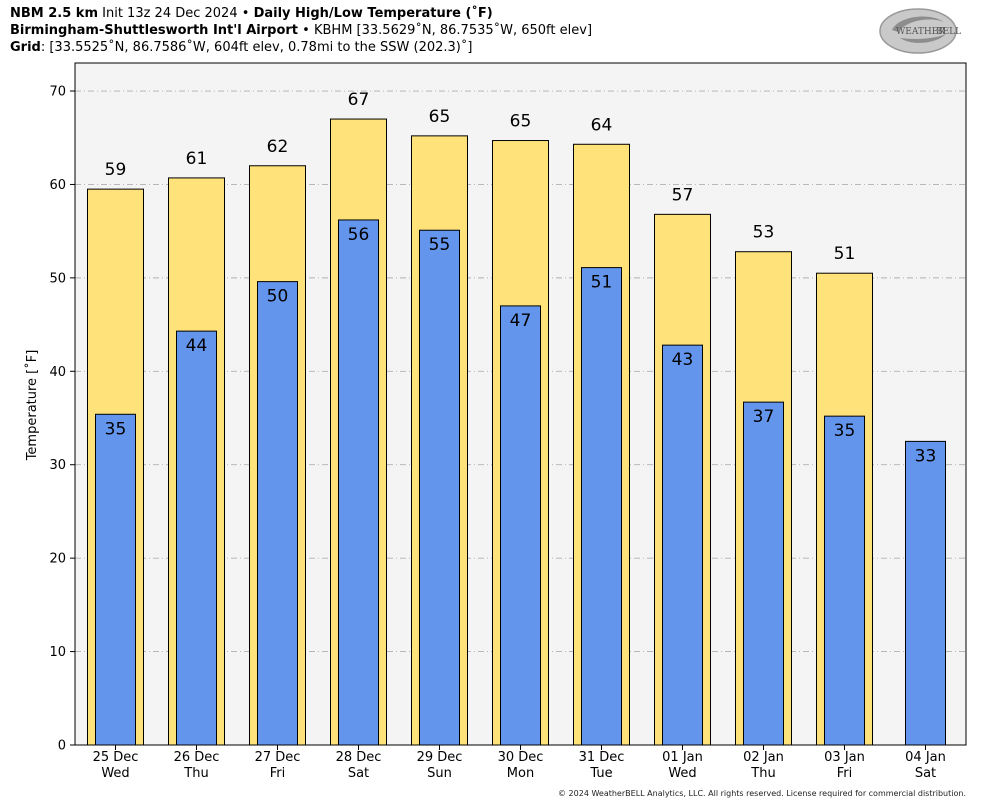 This screenshot has width=984, height=808. Describe the element at coordinates (682, 757) in the screenshot. I see `x-tick-label-date: 01 Jan` at that location.